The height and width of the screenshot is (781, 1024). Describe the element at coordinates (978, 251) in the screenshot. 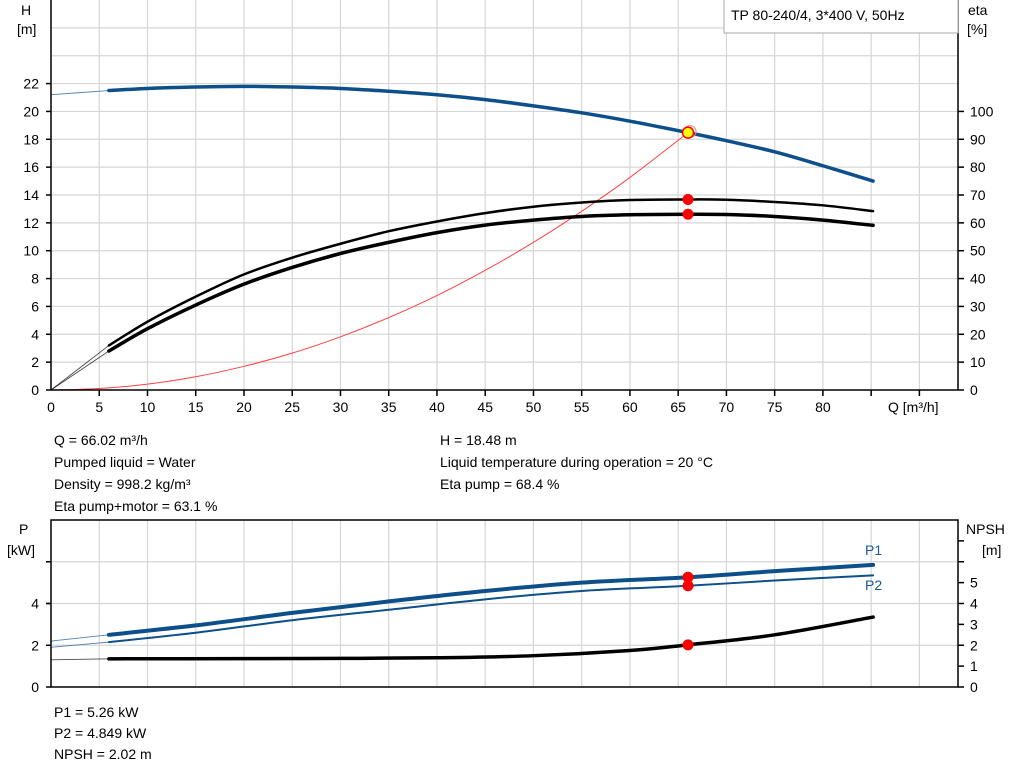

I see `y-tick-label-right: 50` at that location.